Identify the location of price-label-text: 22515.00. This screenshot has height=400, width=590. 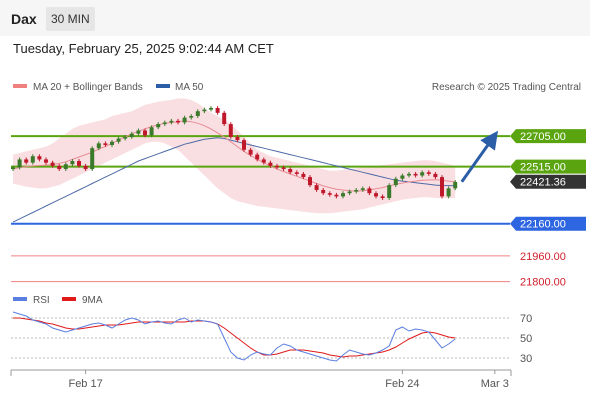
(543, 168).